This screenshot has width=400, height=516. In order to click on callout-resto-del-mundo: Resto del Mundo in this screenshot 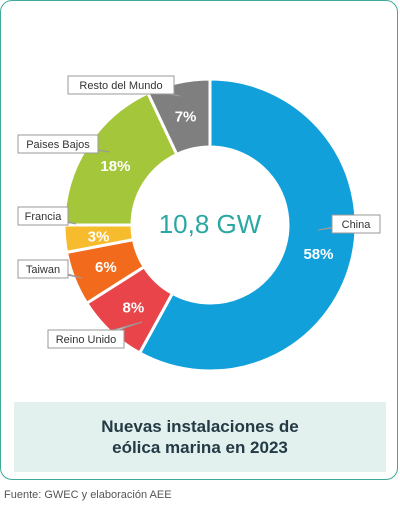, I will do `click(124, 86)`.